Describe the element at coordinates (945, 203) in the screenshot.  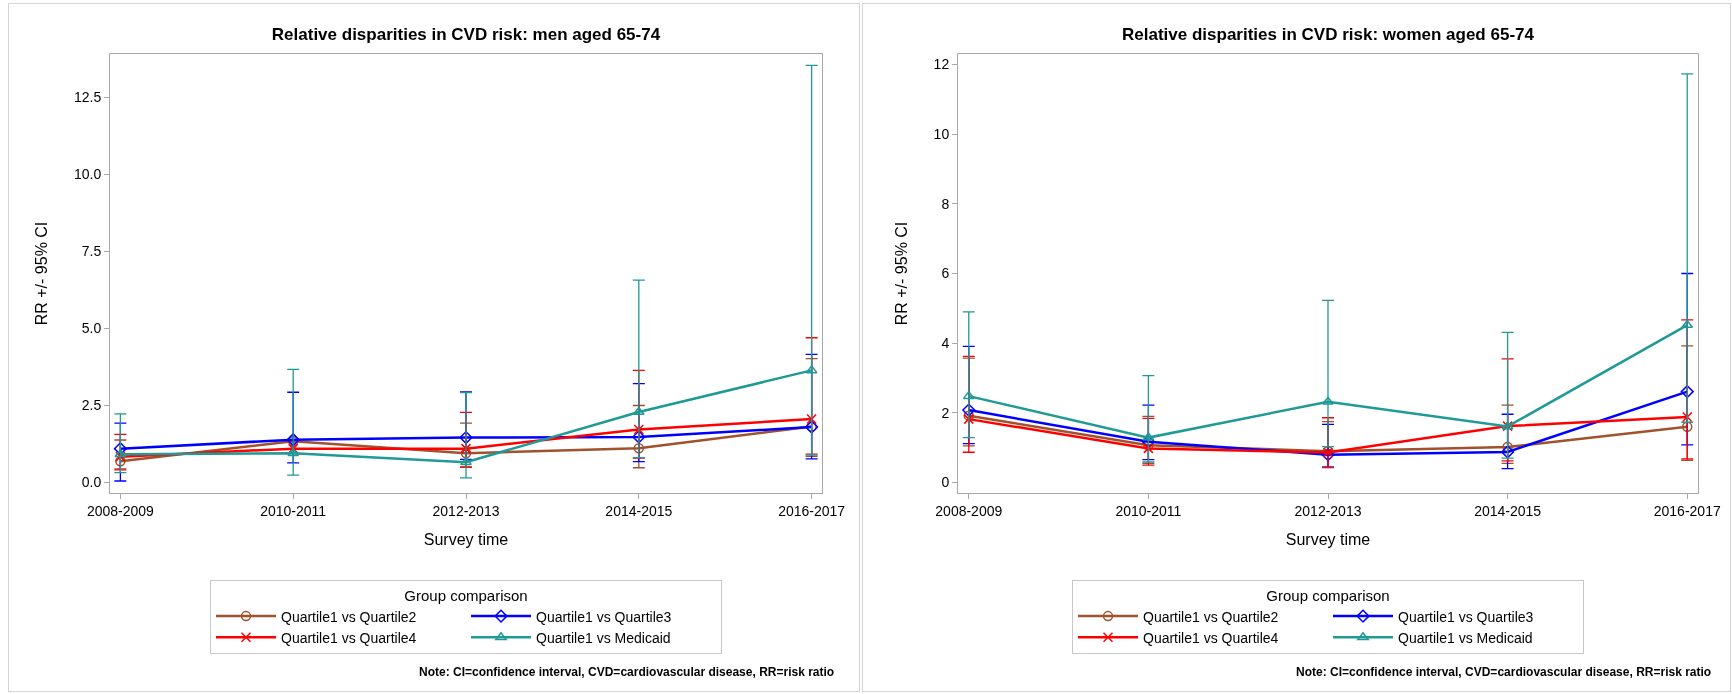
I see `y-tick-label: 8` at that location.